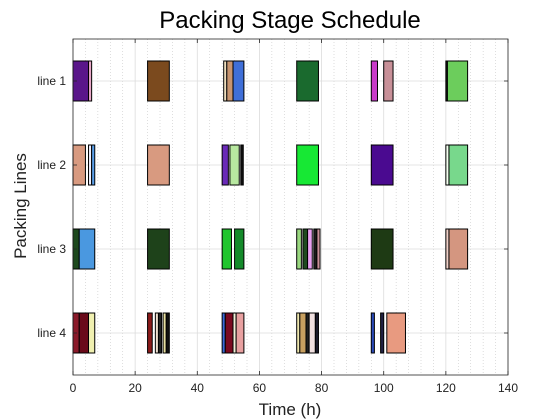  I want to click on y-tick-label: line 1, so click(51, 81).